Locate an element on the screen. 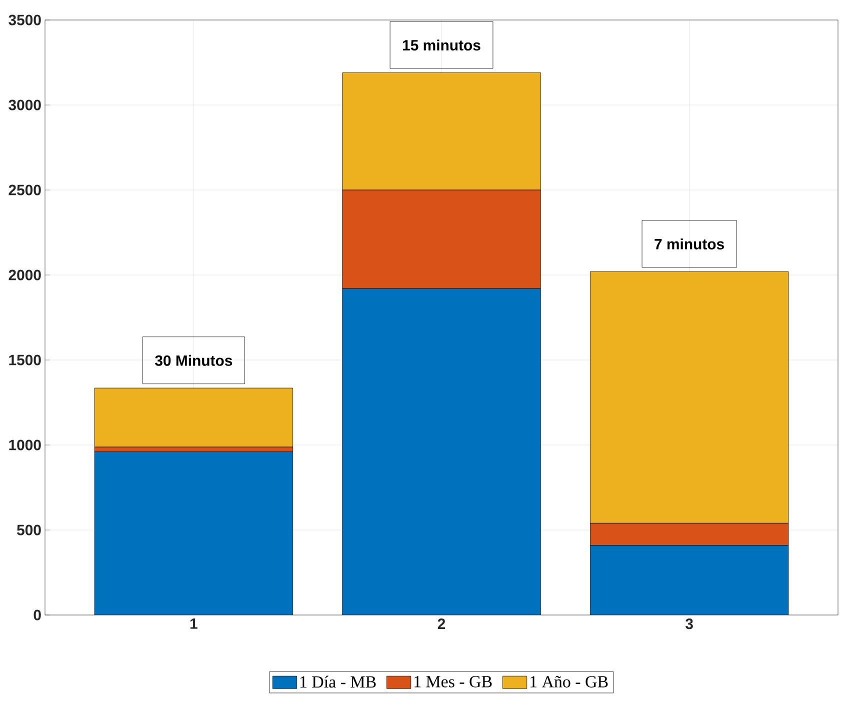 This screenshot has width=843, height=710. x-tick-label: 1 is located at coordinates (194, 623).